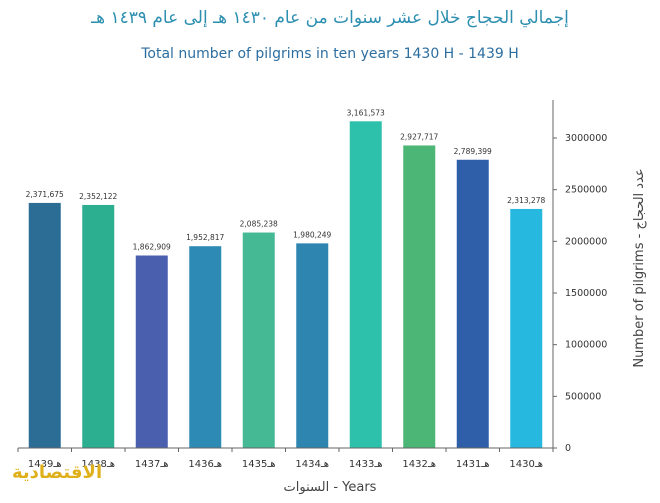 The image size is (660, 503). What do you see at coordinates (259, 464) in the screenshot?
I see `x-tick-label-4: 1435هـ` at bounding box center [259, 464].